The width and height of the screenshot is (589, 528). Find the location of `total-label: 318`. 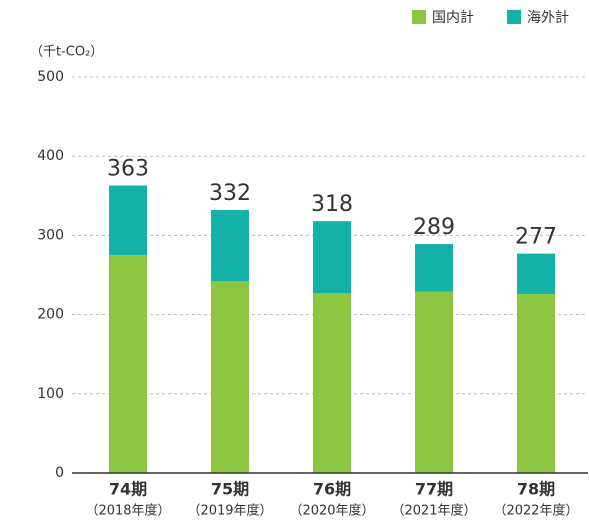

total-label: 318 is located at coordinates (332, 204).